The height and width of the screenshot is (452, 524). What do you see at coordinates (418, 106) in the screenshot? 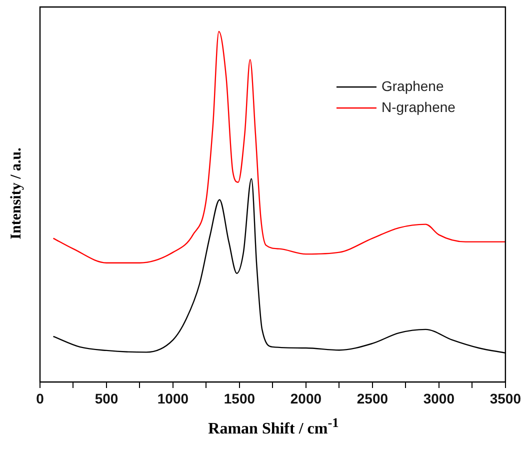
I see `legend-label: N-graphene` at bounding box center [418, 106].